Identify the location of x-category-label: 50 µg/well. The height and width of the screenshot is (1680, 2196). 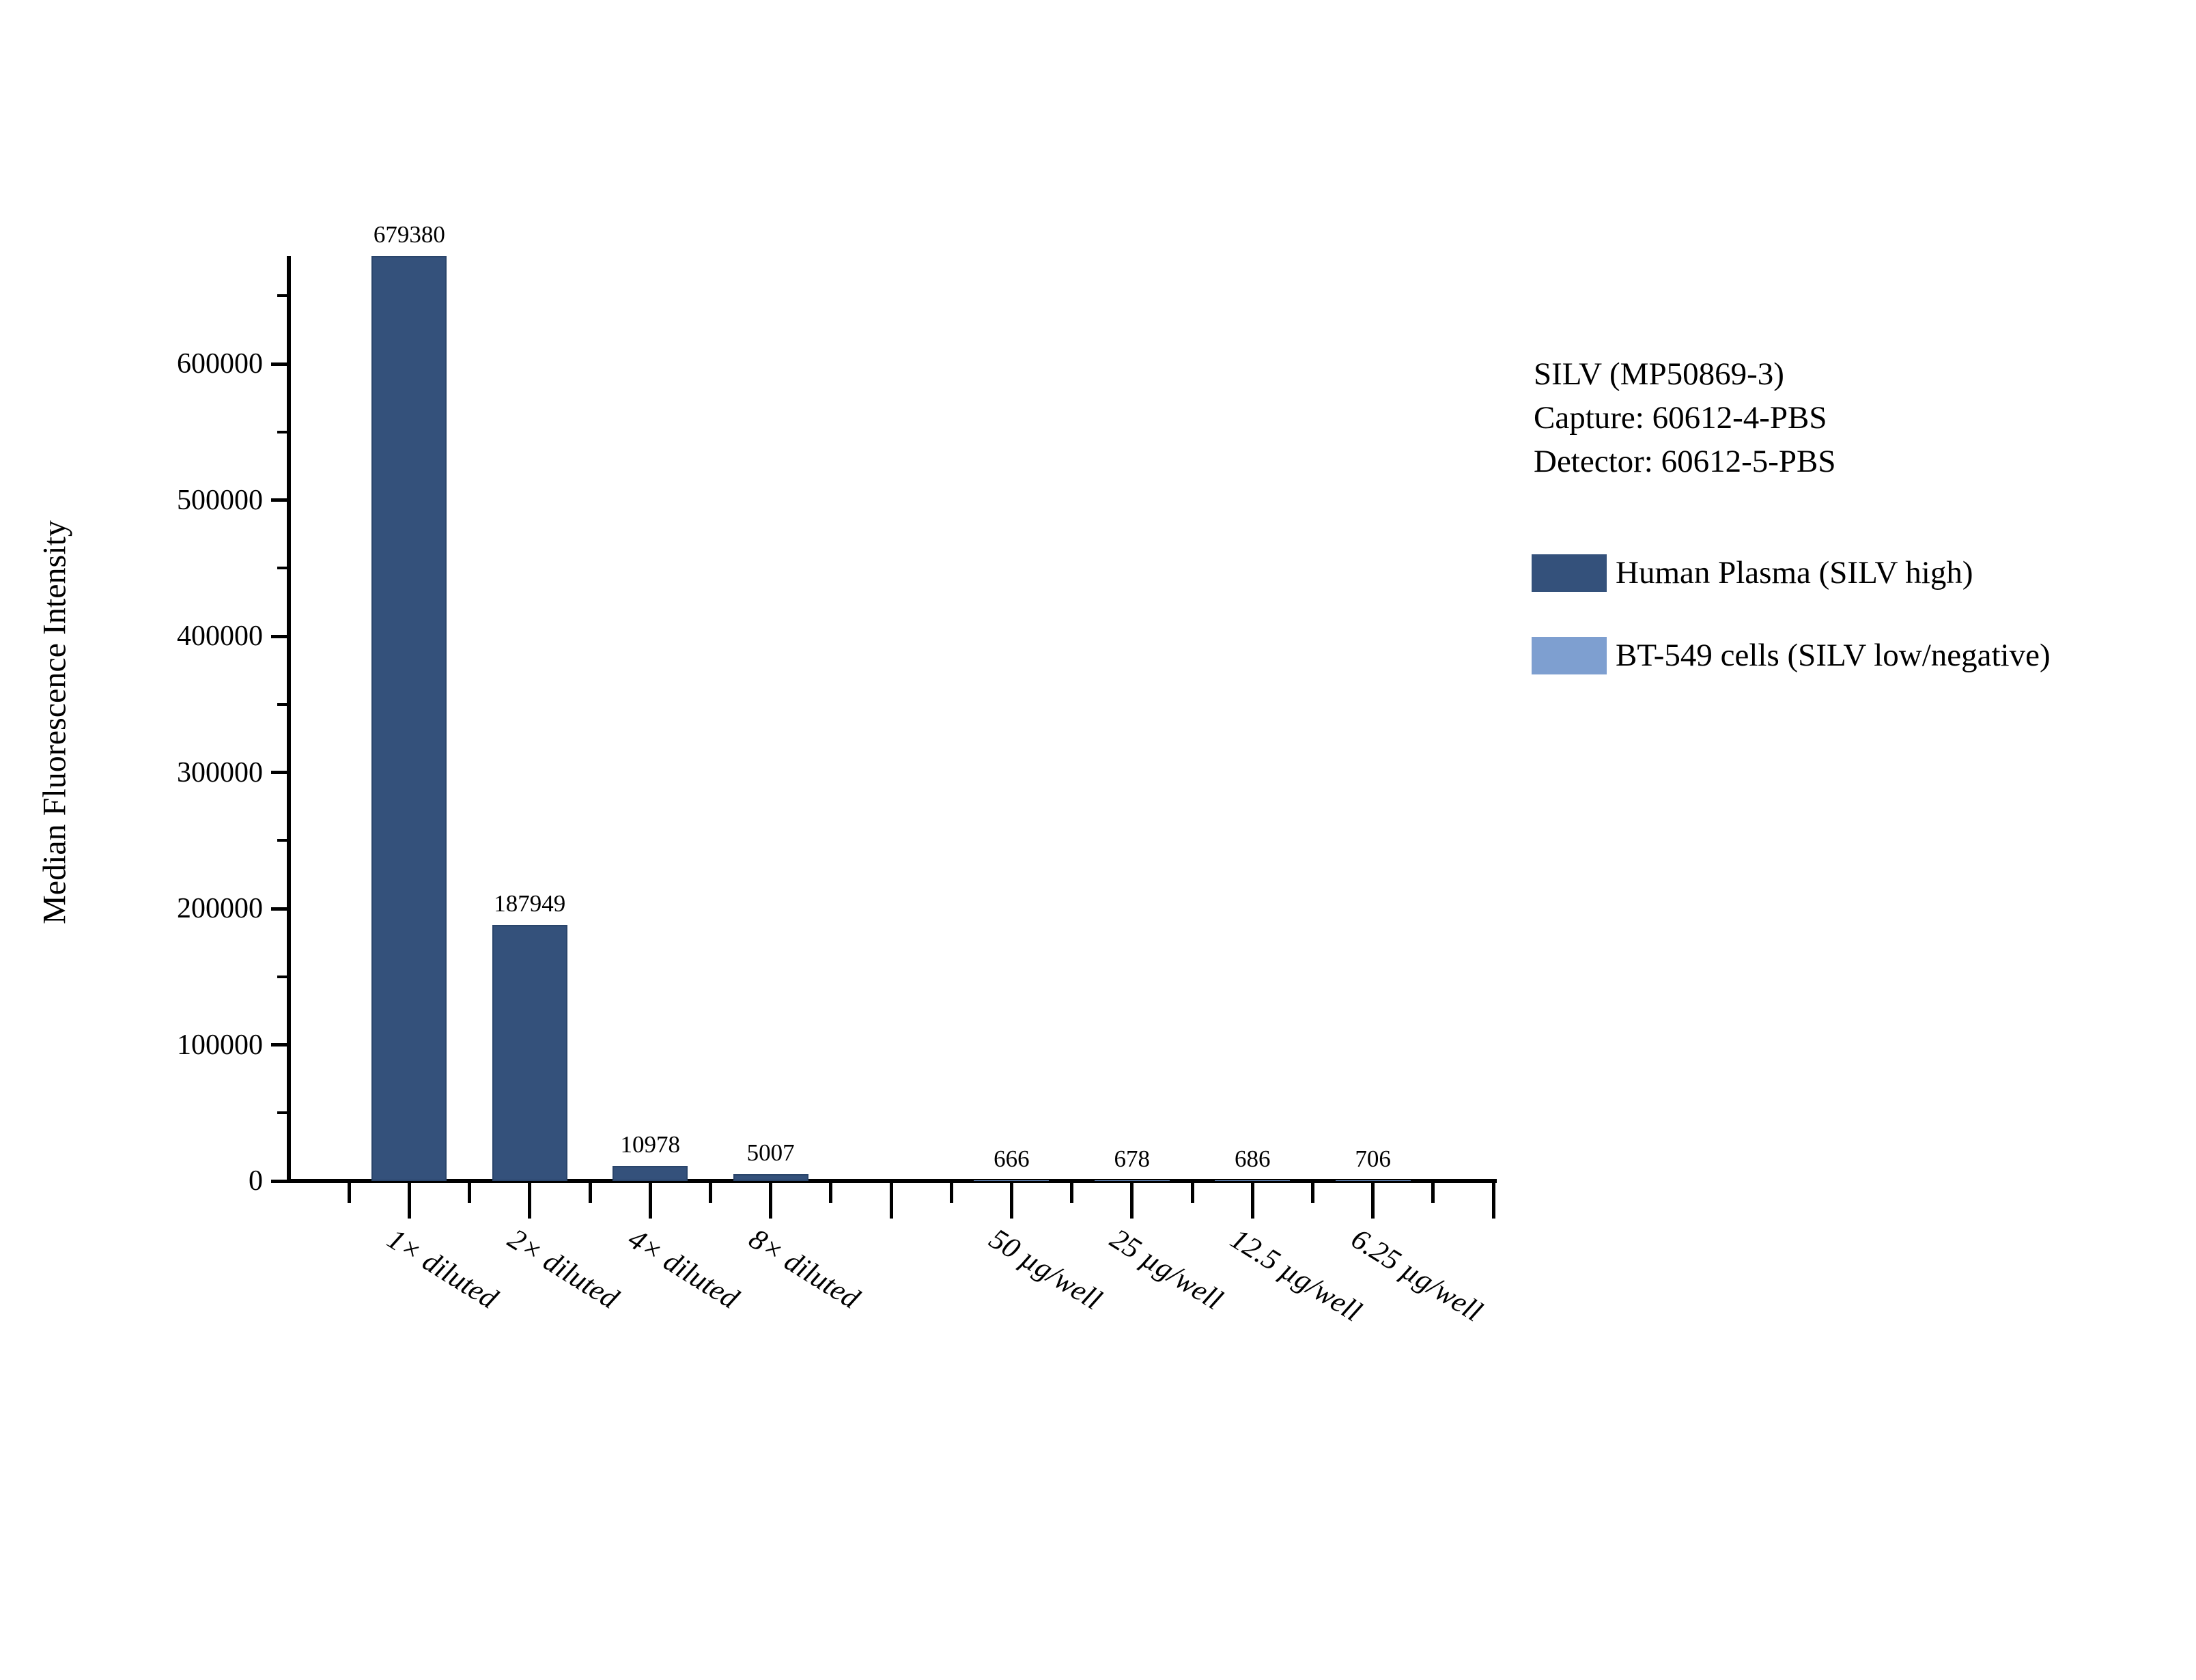
(1046, 1270).